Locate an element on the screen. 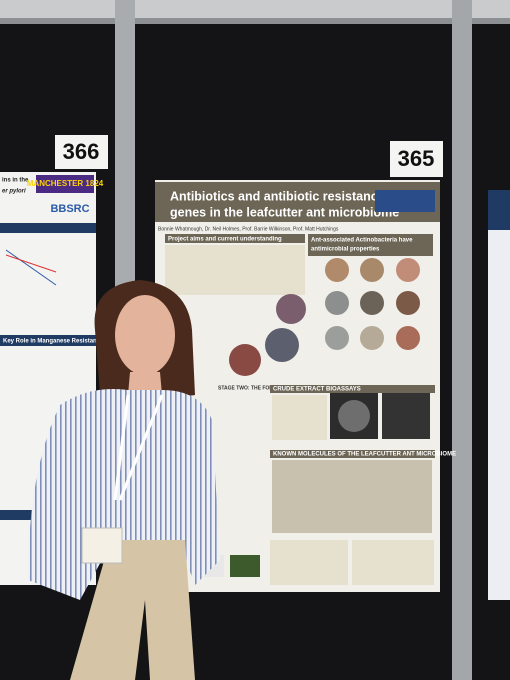 This screenshot has width=510, height=680. face is located at coordinates (145, 335).